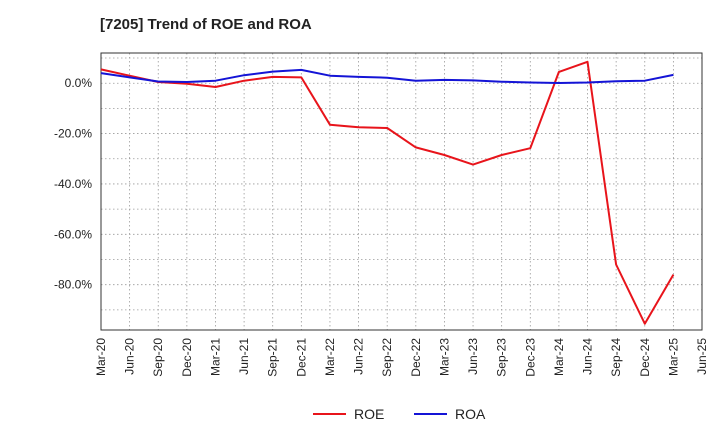 The image size is (720, 440). Describe the element at coordinates (645, 357) in the screenshot. I see `x-tick-label: Dec-24` at that location.